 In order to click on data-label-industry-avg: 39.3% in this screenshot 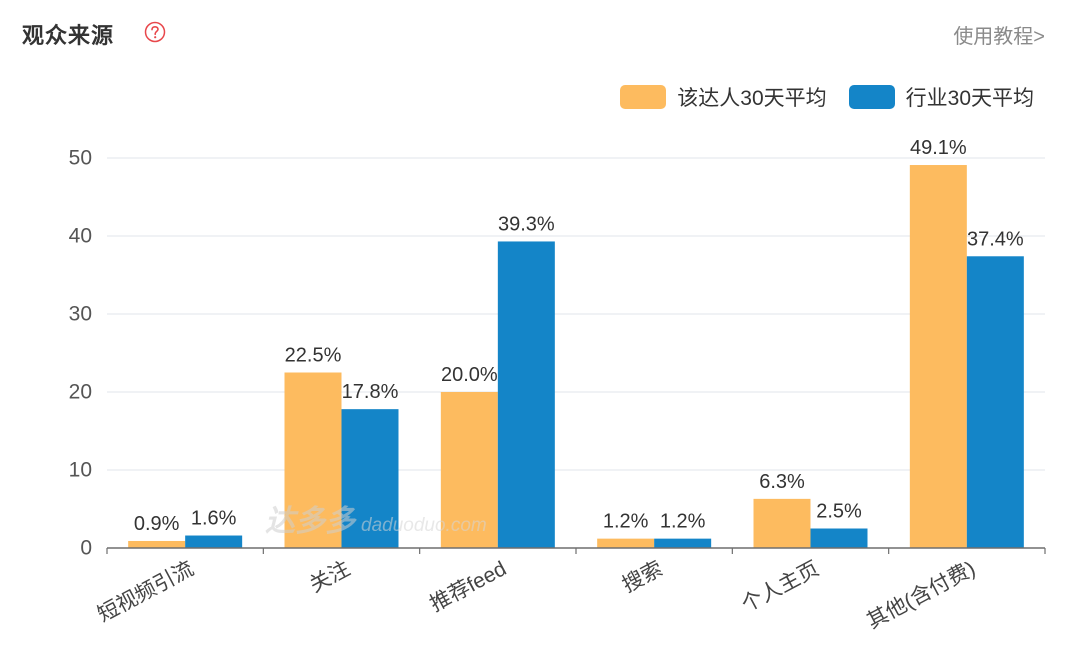, I will do `click(526, 224)`.